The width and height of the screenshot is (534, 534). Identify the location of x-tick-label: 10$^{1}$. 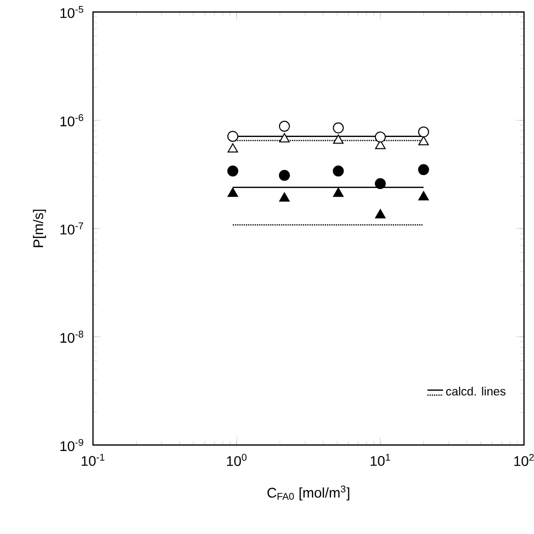
(380, 460).